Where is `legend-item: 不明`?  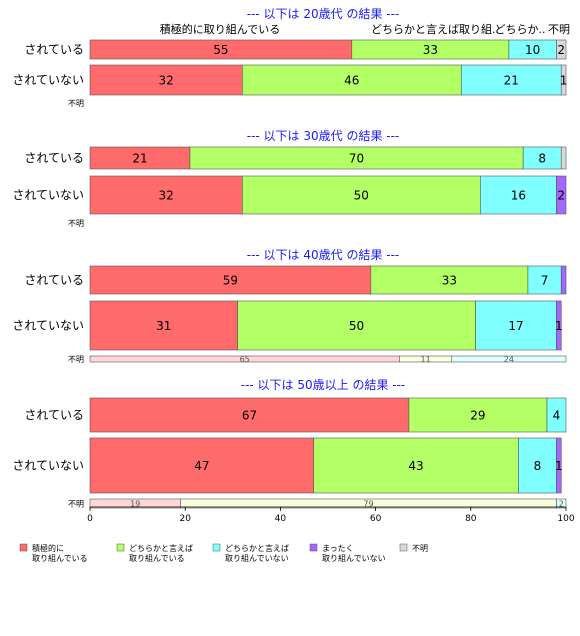
legend-item: 不明 is located at coordinates (413, 548).